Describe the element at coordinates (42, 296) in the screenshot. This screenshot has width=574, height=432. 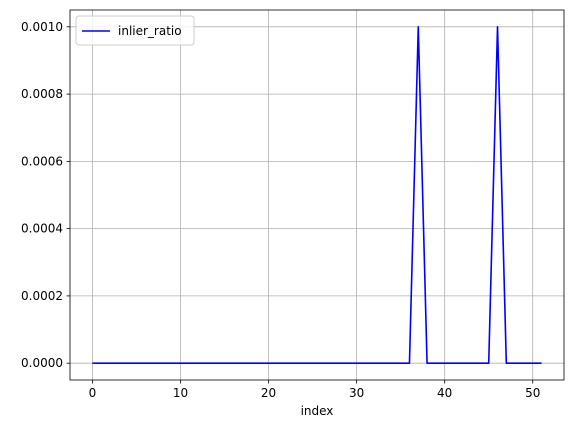
I see `y-tick-label: 0.0002` at that location.